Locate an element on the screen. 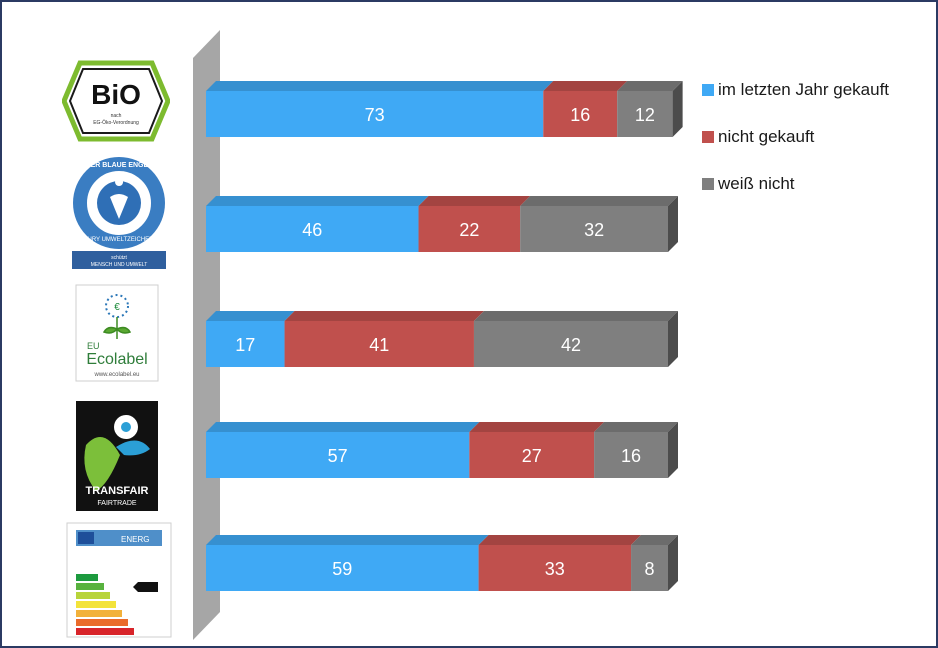  blaue-engel-band is located at coordinates (119, 260).